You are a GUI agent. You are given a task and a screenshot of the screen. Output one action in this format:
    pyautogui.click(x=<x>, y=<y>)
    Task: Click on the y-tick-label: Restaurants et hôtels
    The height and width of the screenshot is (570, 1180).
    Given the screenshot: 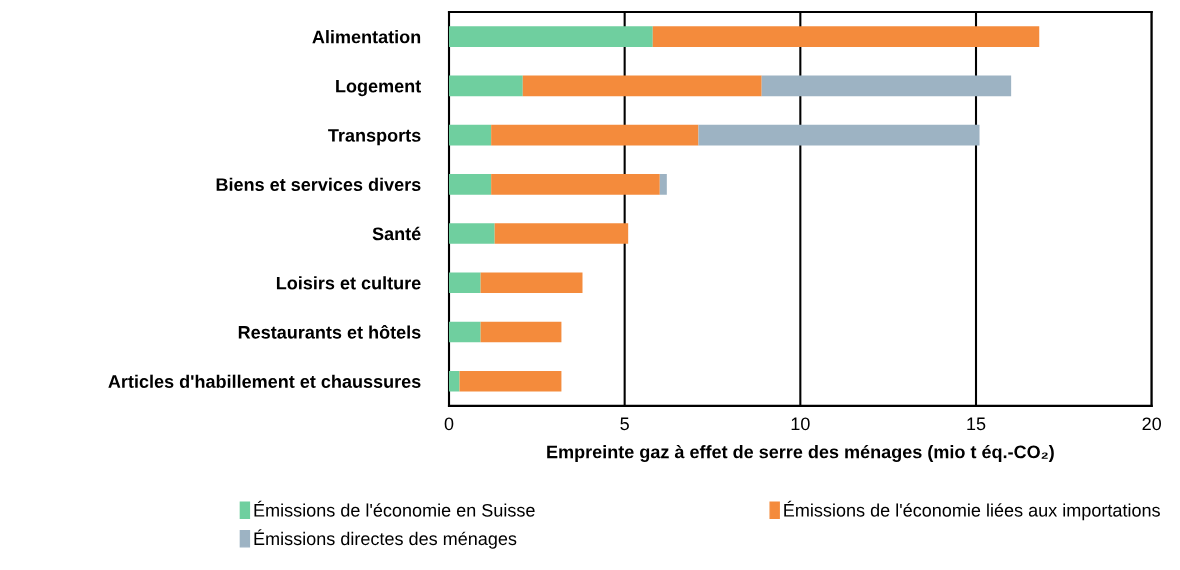 What is the action you would take?
    pyautogui.click(x=329, y=332)
    